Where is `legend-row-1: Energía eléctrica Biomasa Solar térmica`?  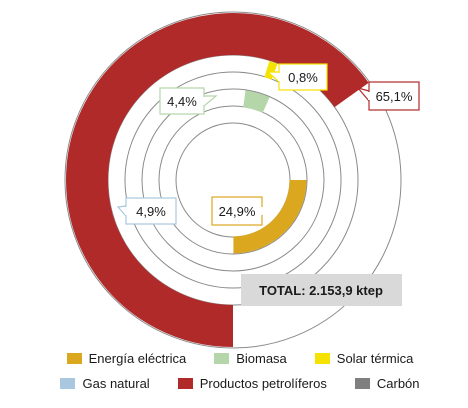
legend-row-1: Energía eléctrica Biomasa Solar térmica is located at coordinates (240, 358).